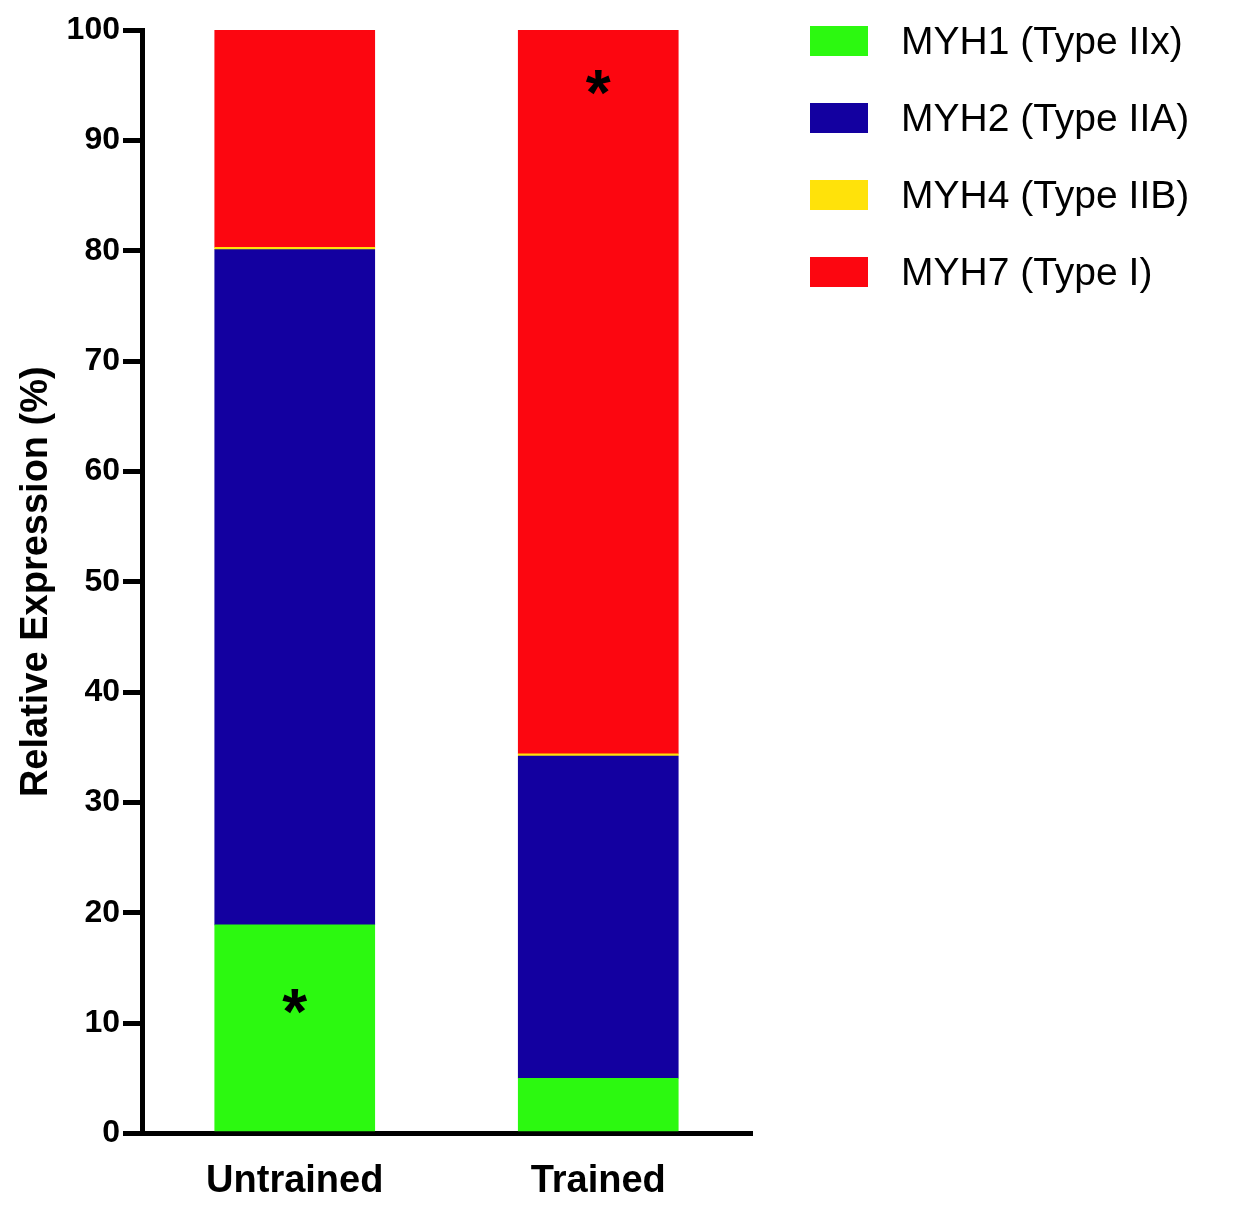 This screenshot has height=1207, width=1235. I want to click on y-tick-label: 40, so click(102, 689).